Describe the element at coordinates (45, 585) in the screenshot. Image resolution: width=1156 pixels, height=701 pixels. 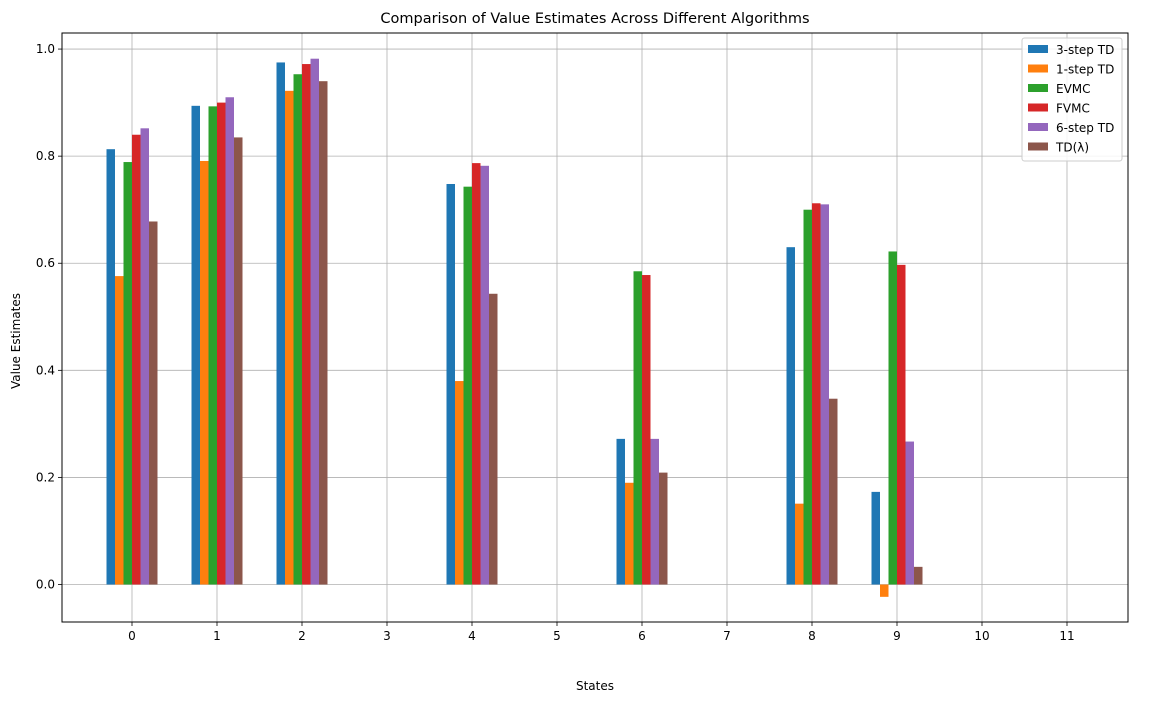
I see `y-tick-label: 0.0` at that location.